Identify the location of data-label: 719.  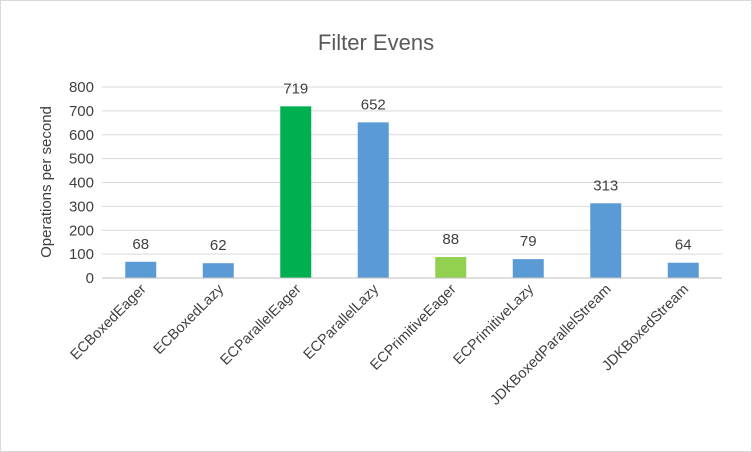
(295, 88).